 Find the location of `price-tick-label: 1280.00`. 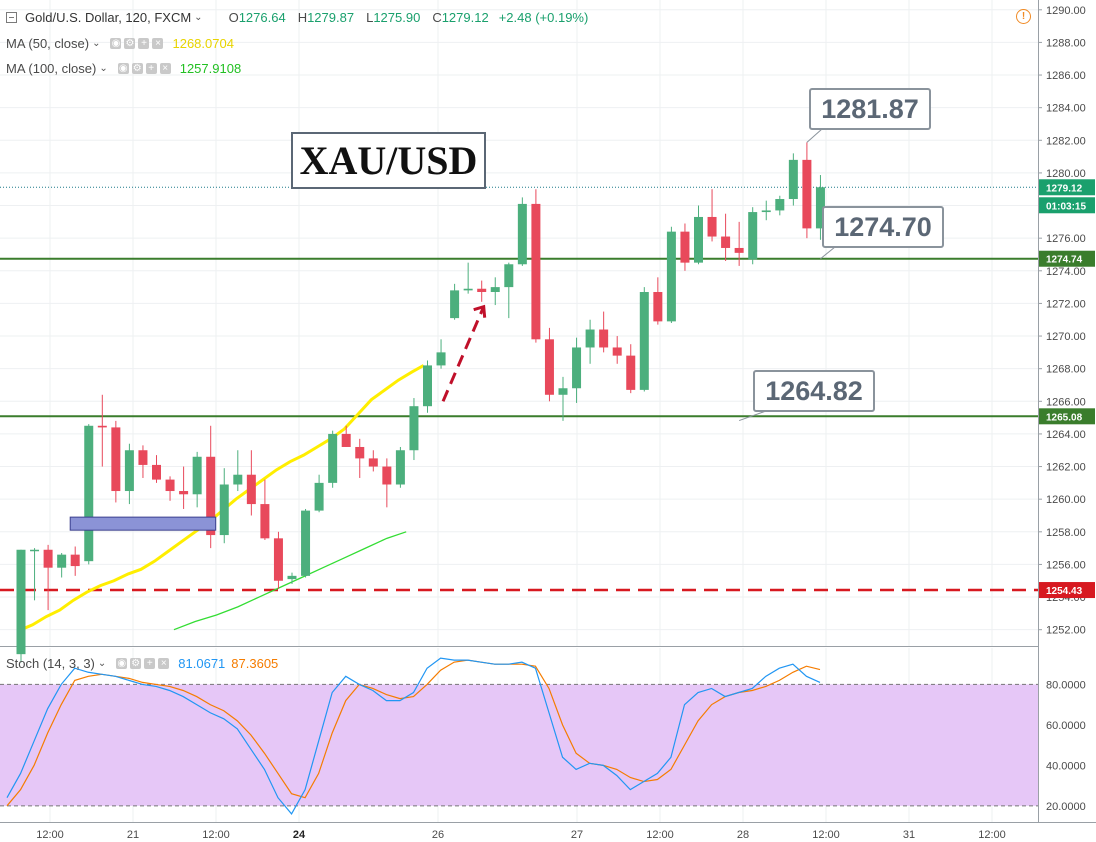

price-tick-label: 1280.00 is located at coordinates (1066, 174).